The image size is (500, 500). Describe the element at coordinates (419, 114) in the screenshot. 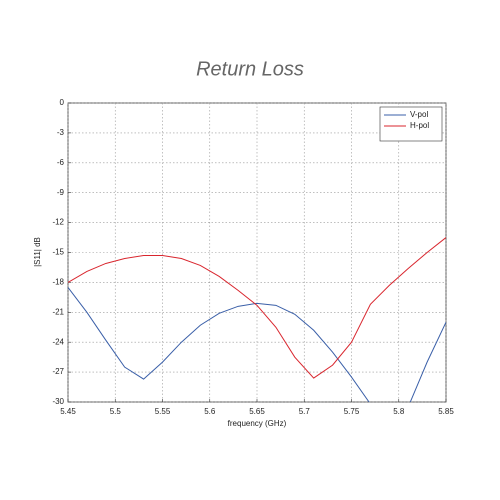

I see `legend-label: V-pol` at that location.